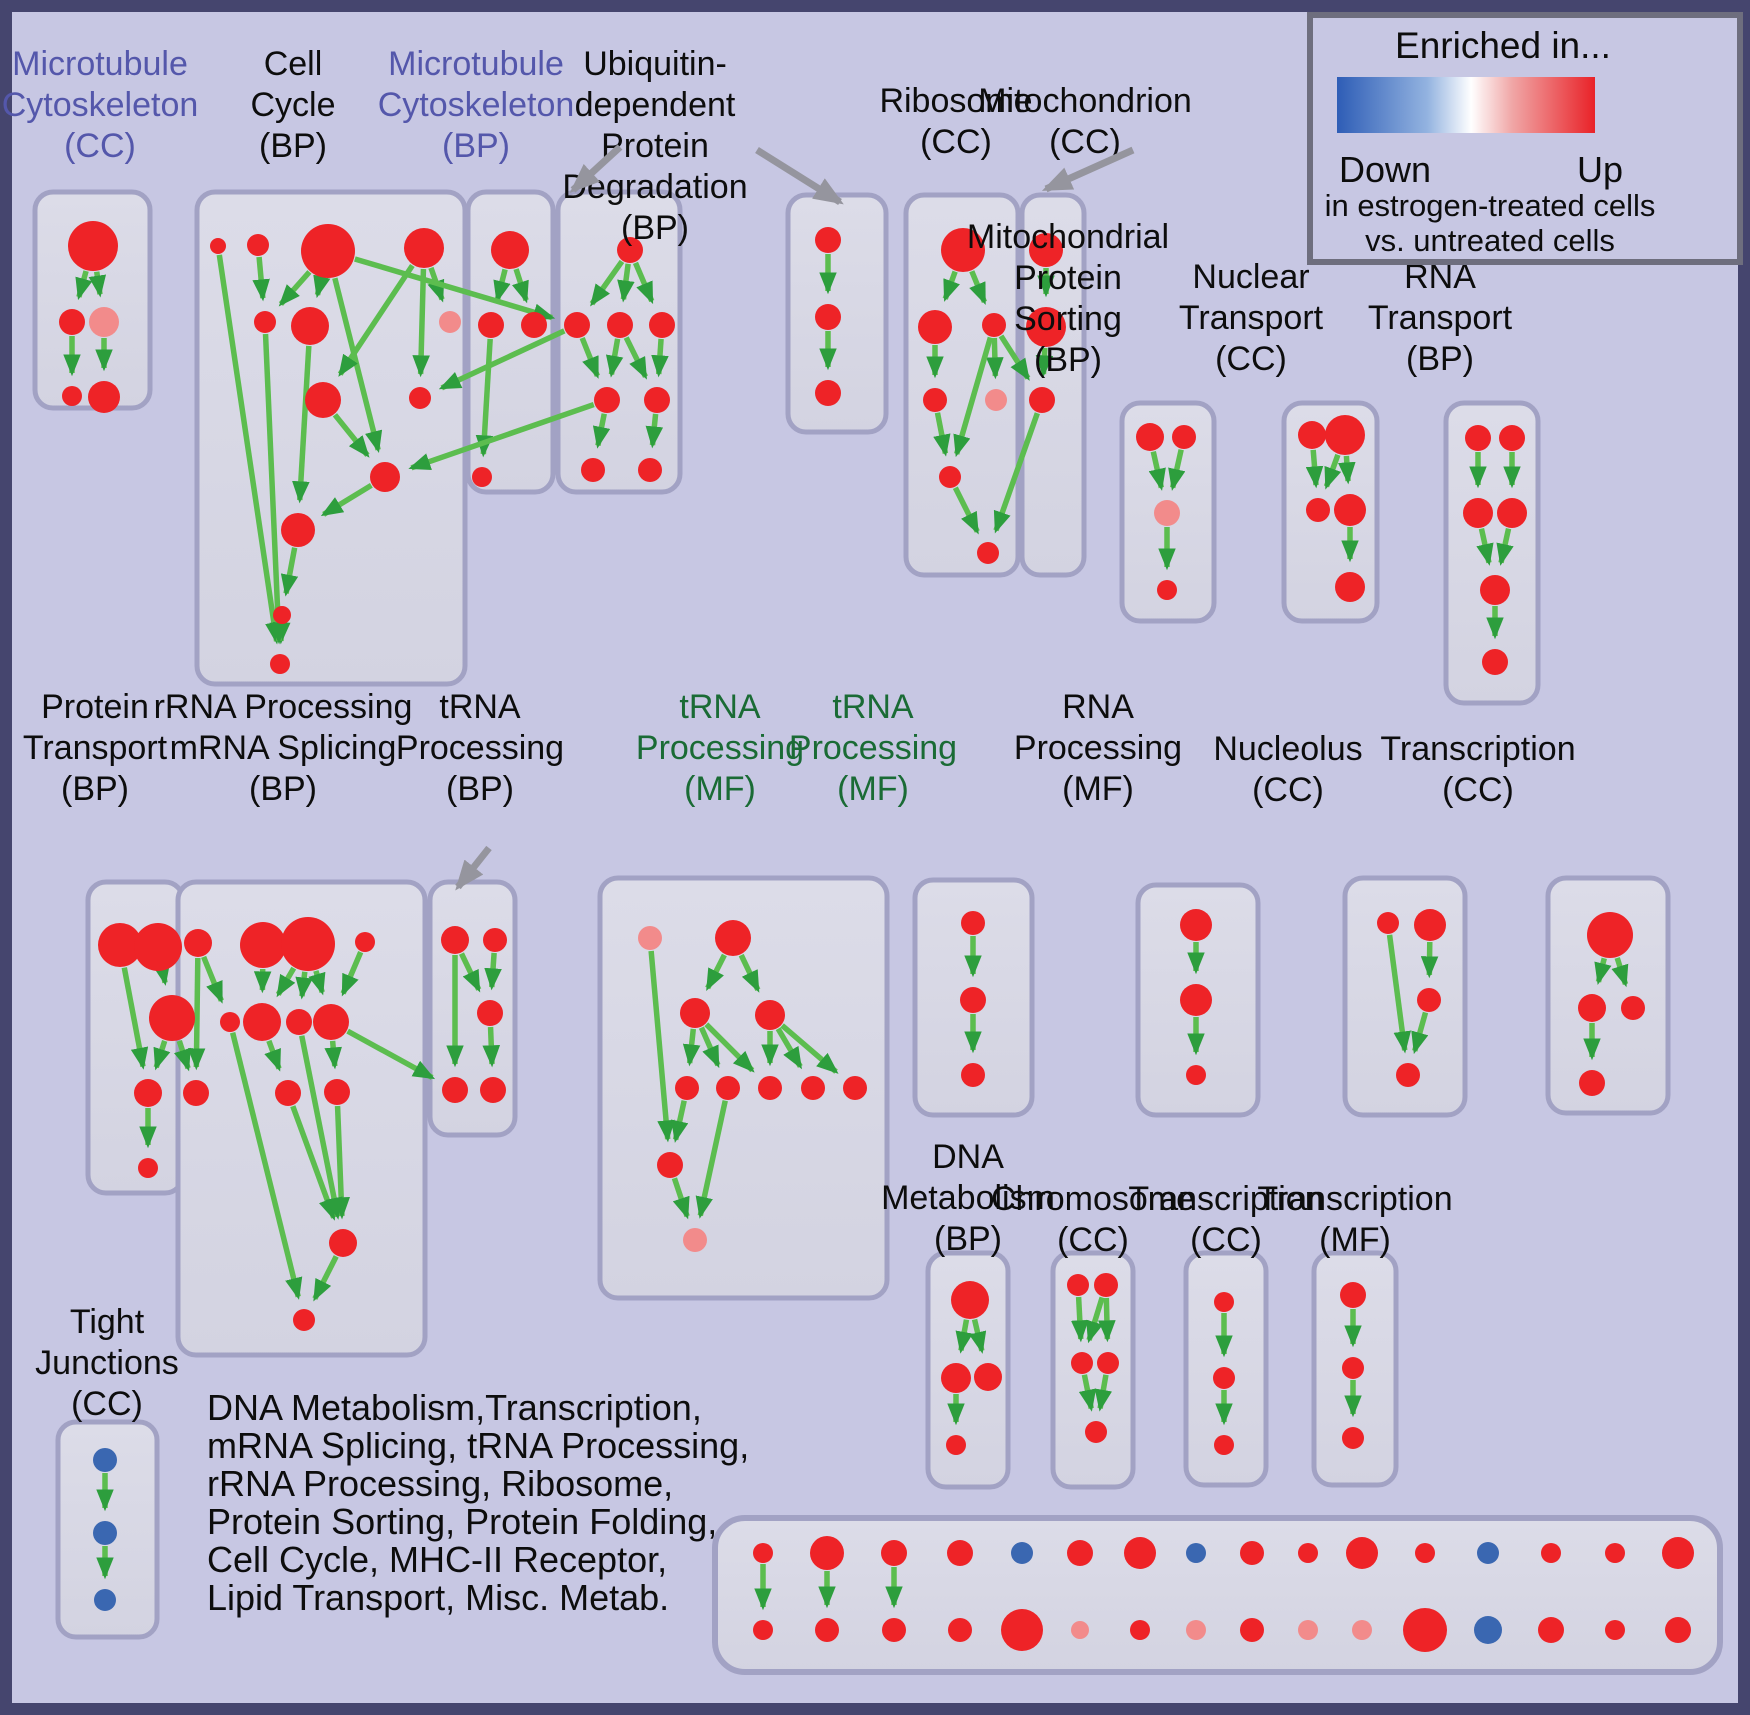 The height and width of the screenshot is (1715, 1750). What do you see at coordinates (454, 1407) in the screenshot?
I see `footnote-line: DNA Metabolism,Transcription,` at bounding box center [454, 1407].